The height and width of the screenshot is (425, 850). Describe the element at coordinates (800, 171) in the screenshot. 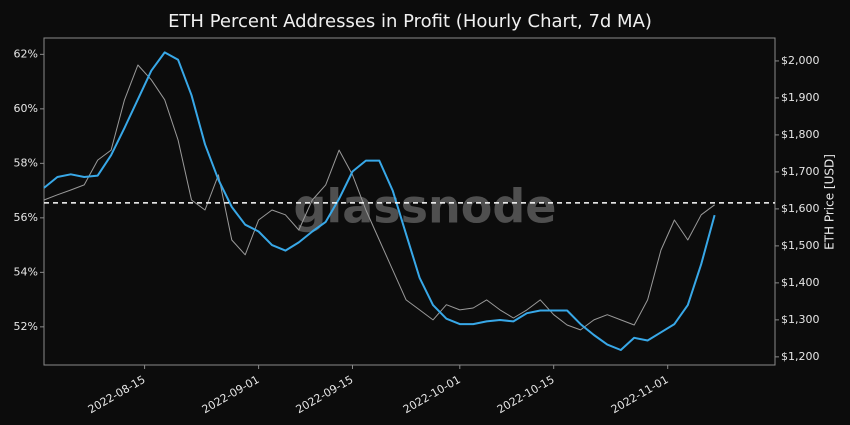

I see `y2-tick-label: $1,700` at that location.